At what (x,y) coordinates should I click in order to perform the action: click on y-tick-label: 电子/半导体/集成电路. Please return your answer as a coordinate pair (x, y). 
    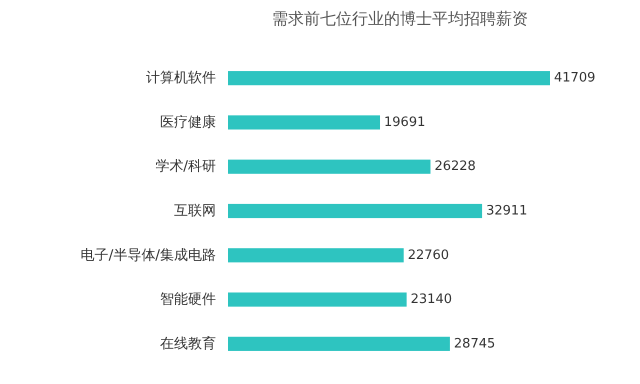
    Looking at the image, I should click on (148, 255).